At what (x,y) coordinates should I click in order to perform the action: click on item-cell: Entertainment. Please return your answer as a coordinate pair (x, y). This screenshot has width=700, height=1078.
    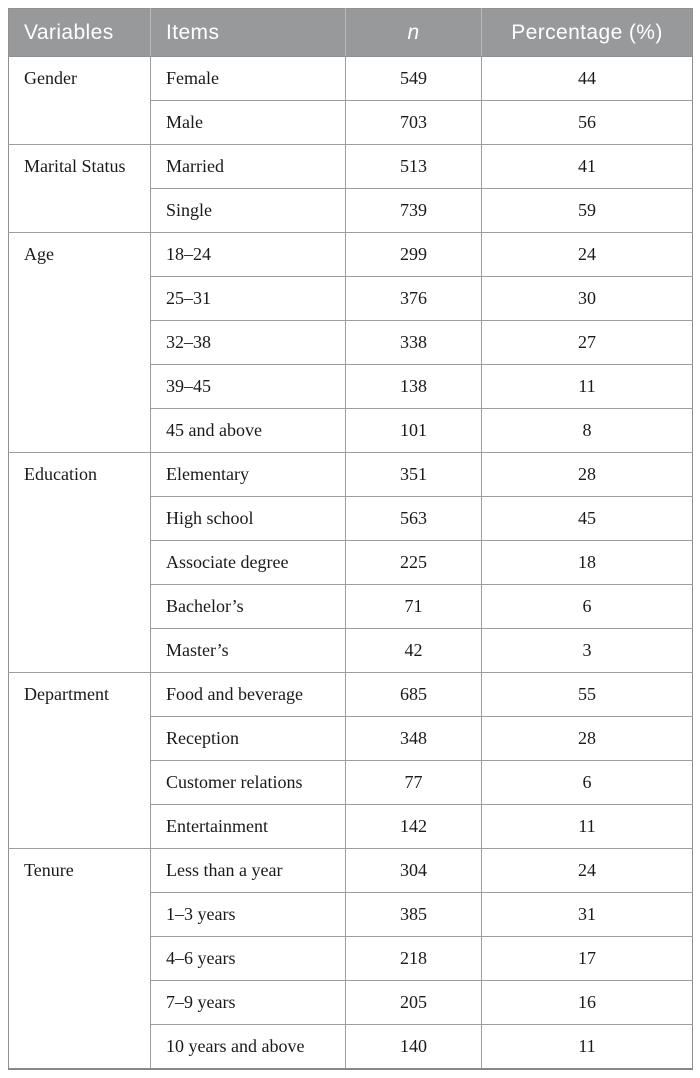
    Looking at the image, I should click on (248, 826).